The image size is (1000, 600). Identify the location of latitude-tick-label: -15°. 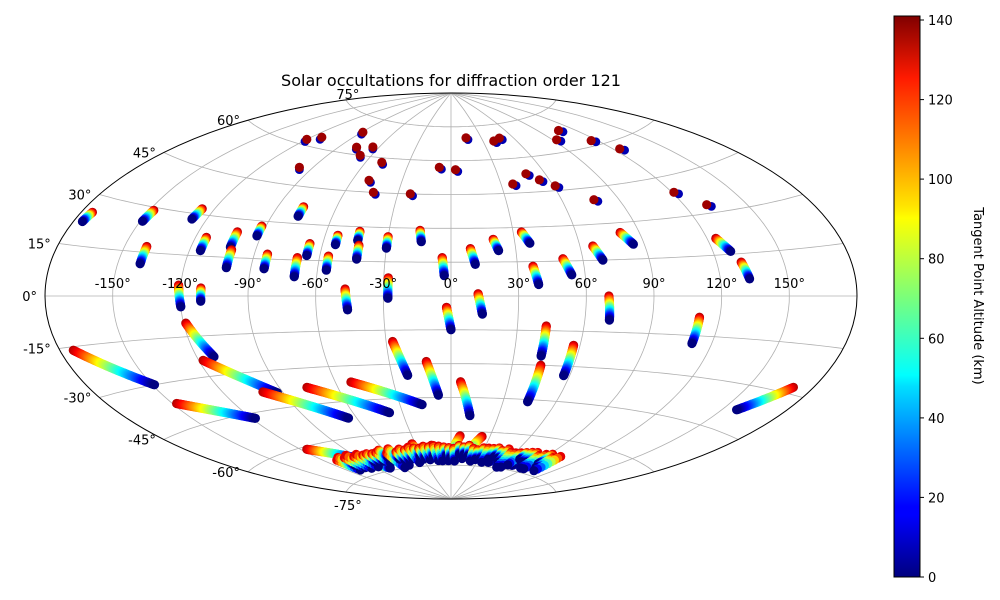
(37, 350).